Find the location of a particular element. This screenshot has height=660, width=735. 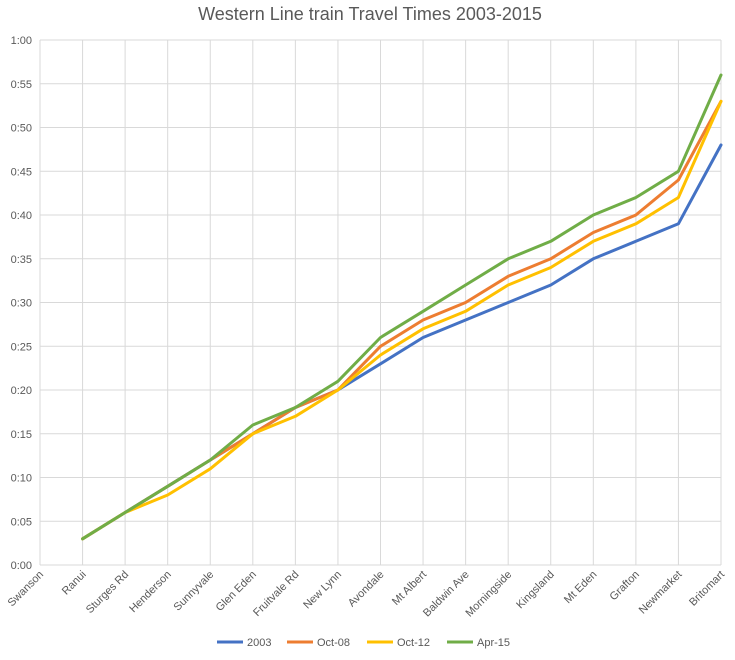

x-tick-label: Swanson is located at coordinates (26, 589).